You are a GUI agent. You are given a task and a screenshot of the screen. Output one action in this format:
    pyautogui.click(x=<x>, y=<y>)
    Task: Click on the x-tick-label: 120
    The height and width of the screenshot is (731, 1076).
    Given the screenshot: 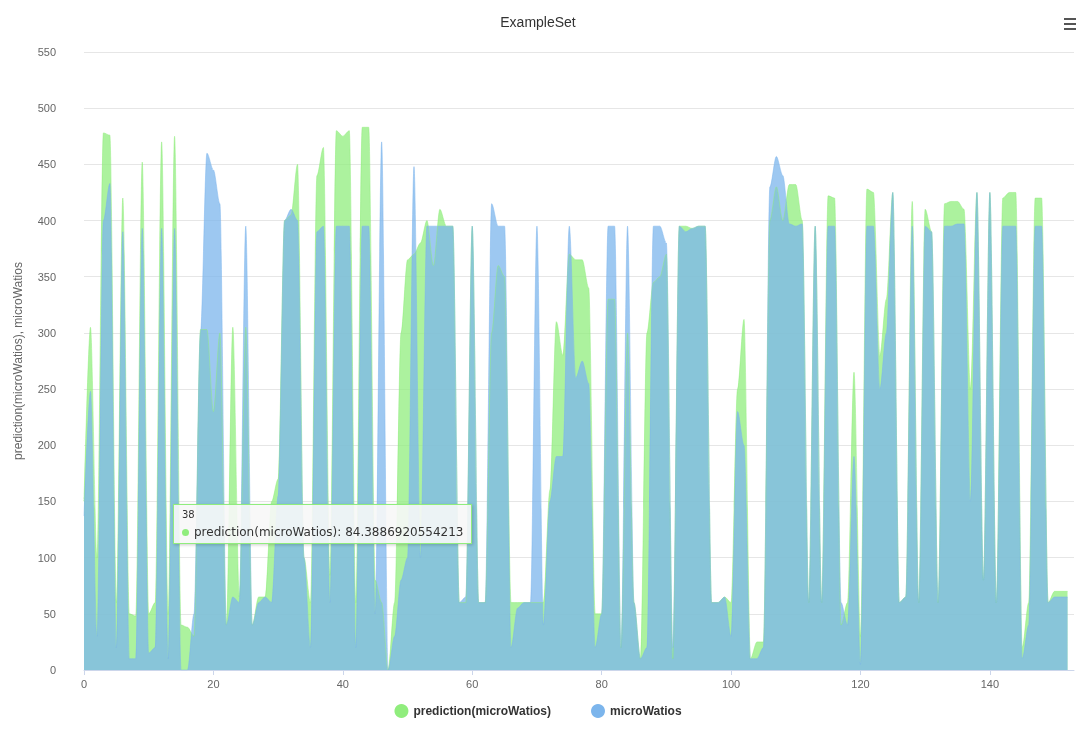 What is the action you would take?
    pyautogui.click(x=860, y=683)
    